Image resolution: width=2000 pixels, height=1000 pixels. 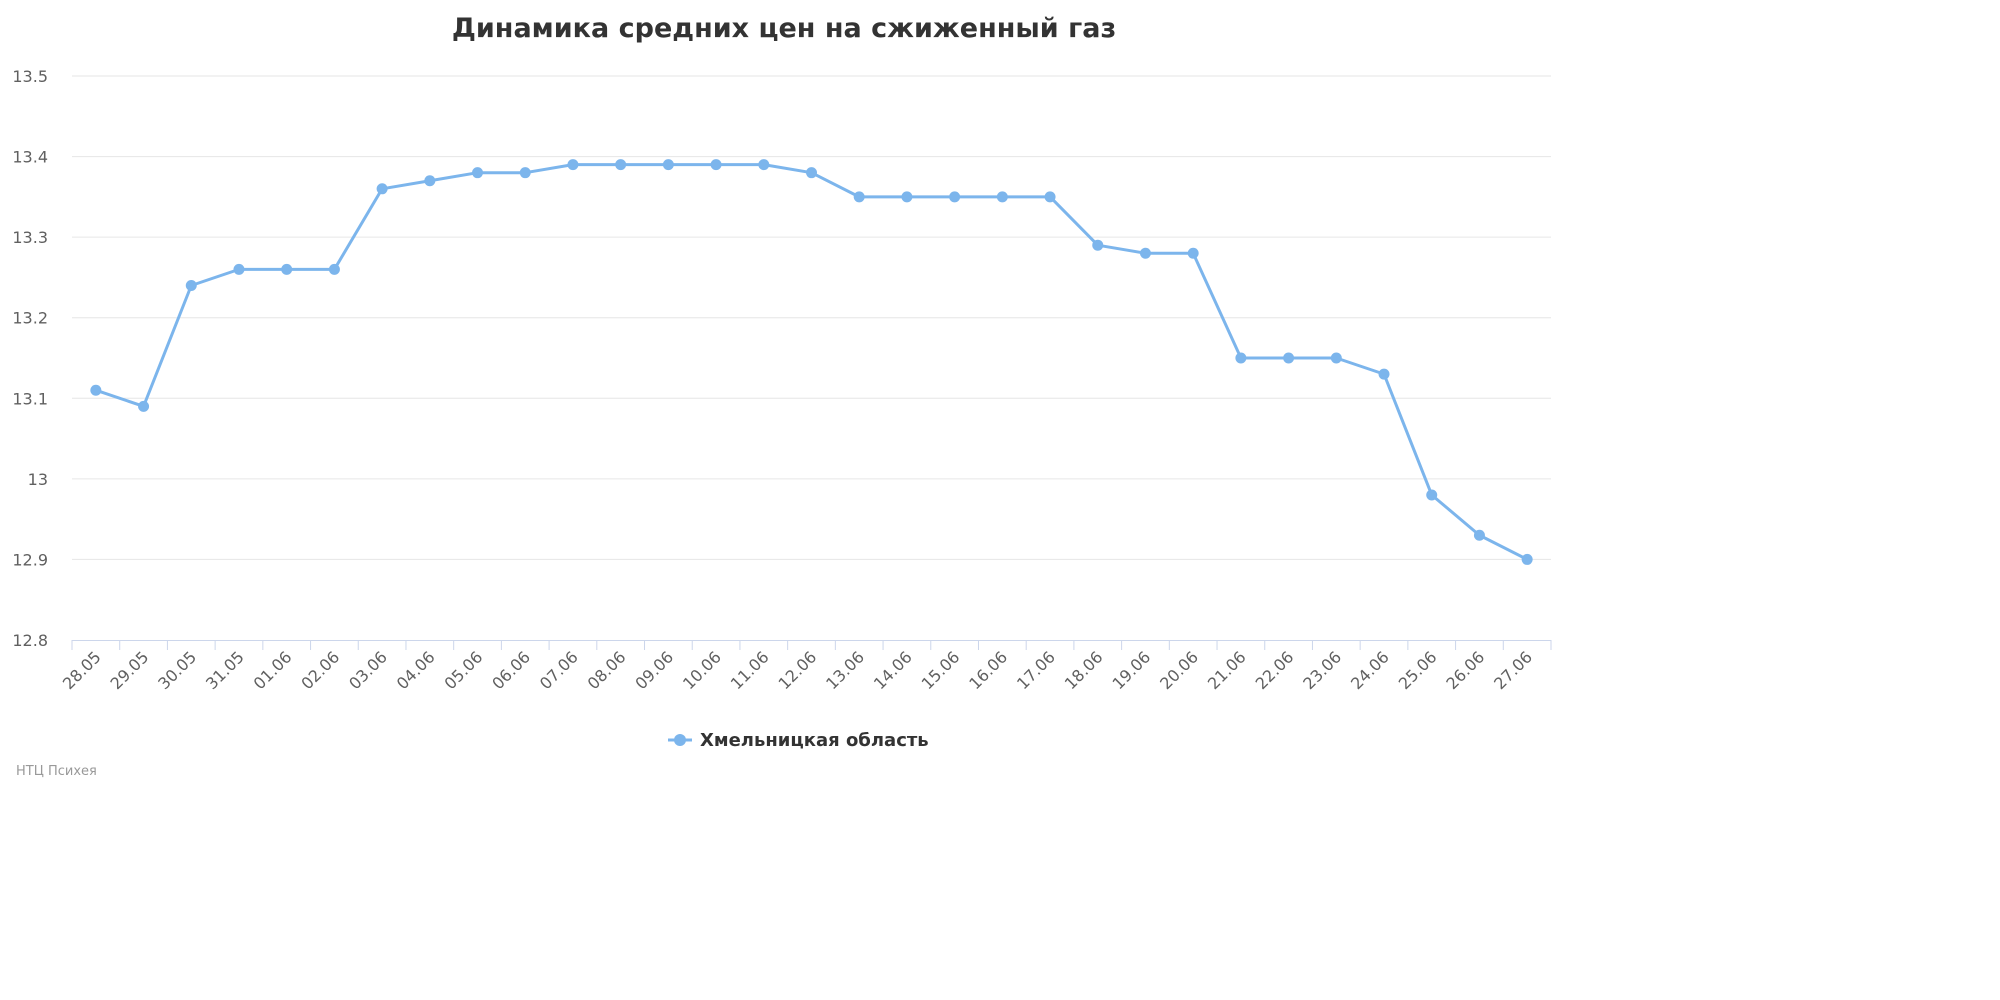 I want to click on x-tick-label: 20.06, so click(x=1179, y=670).